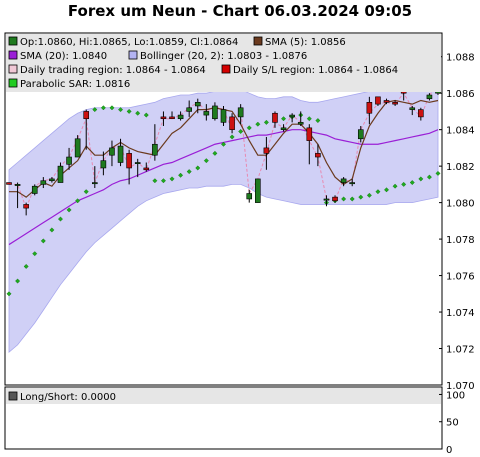 The height and width of the screenshot is (457, 480). Describe the element at coordinates (460, 313) in the screenshot. I see `price-tick-label: 1.074` at that location.